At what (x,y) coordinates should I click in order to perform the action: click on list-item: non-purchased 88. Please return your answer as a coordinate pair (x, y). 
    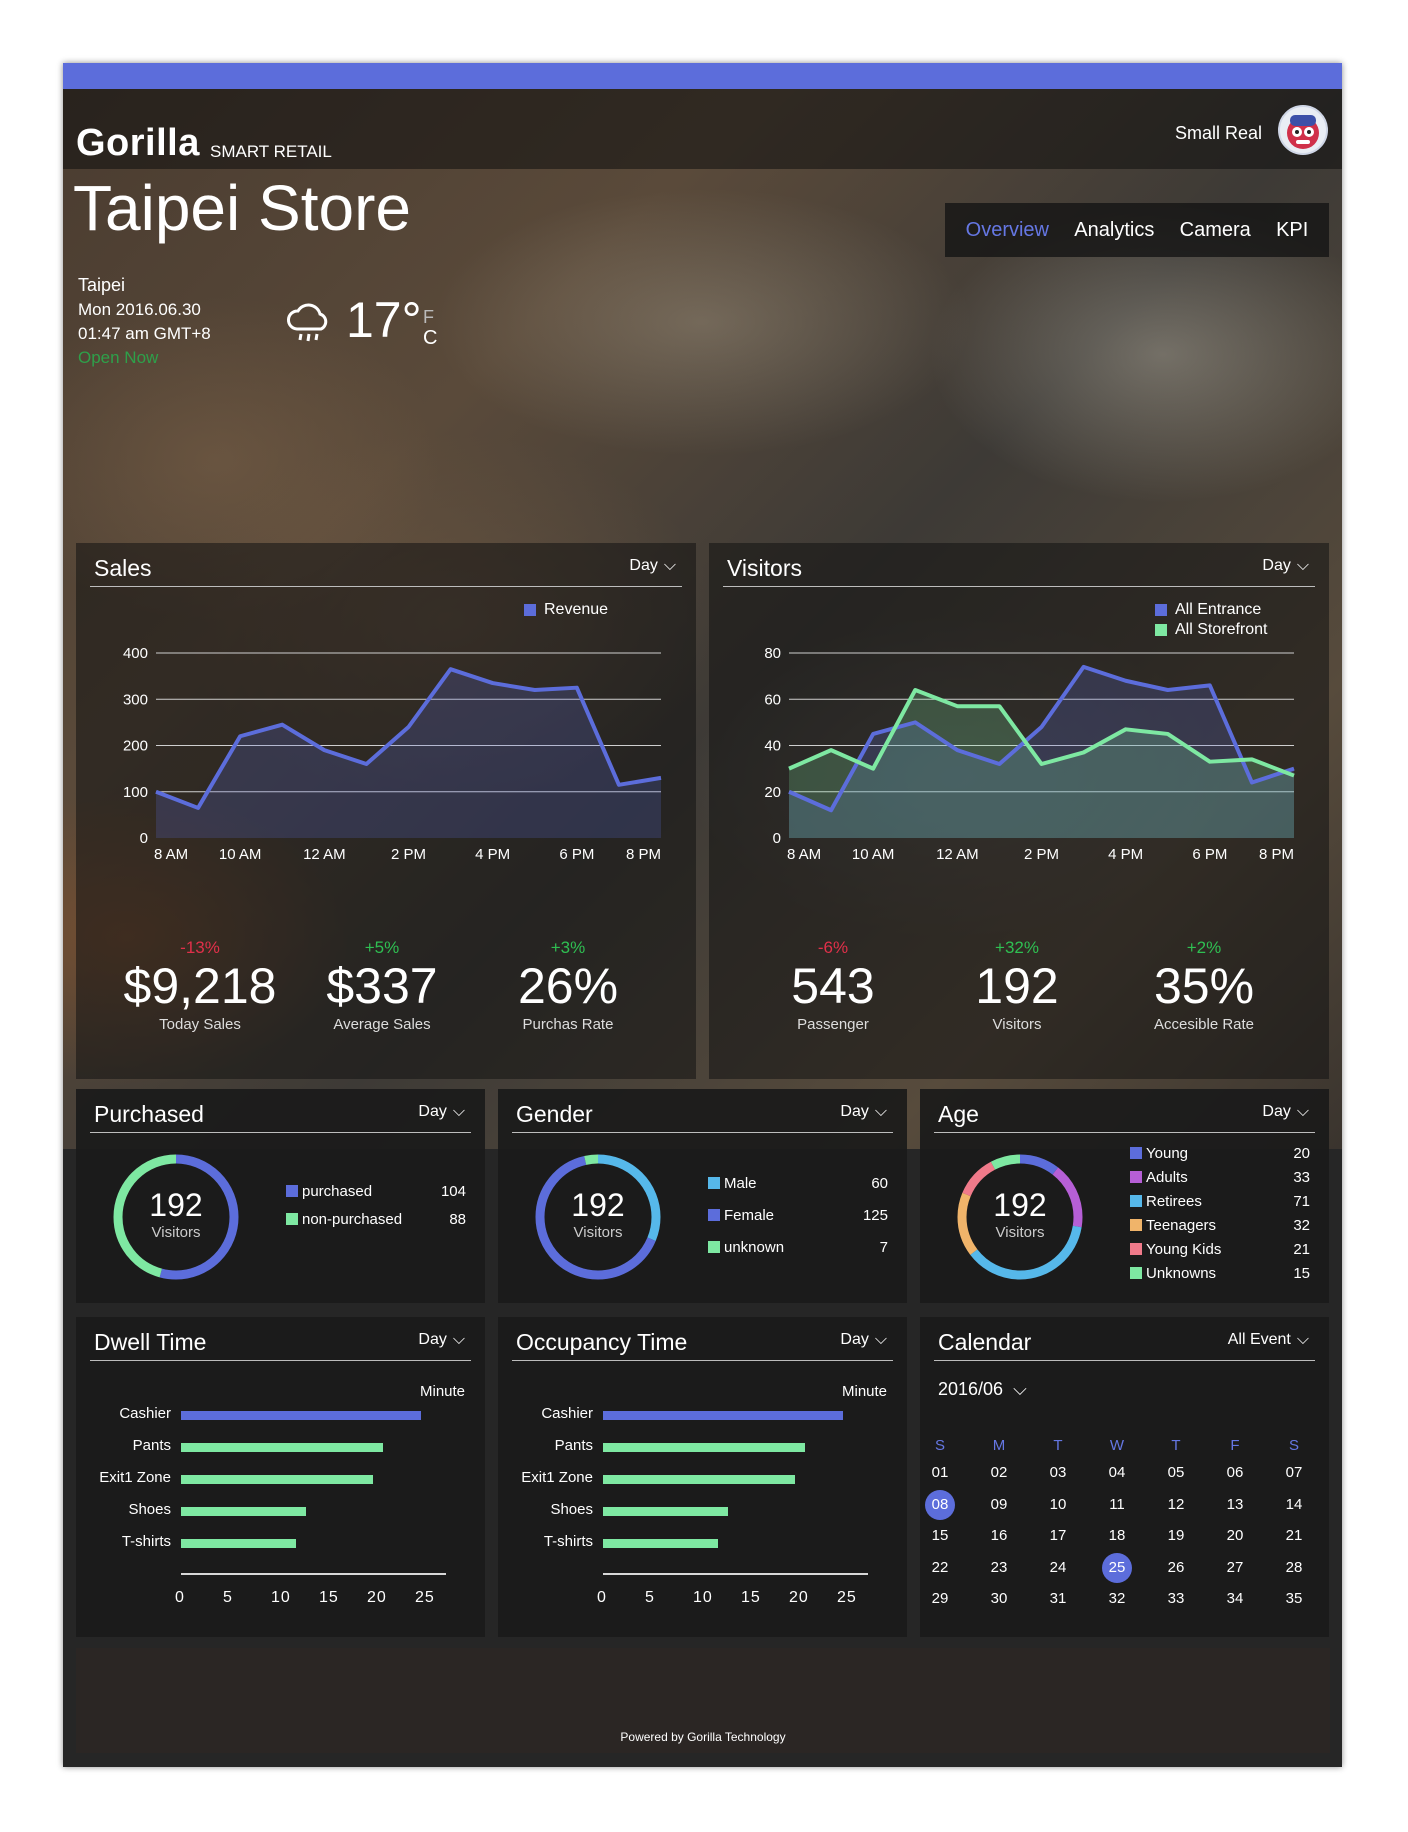
    Looking at the image, I should click on (376, 1219).